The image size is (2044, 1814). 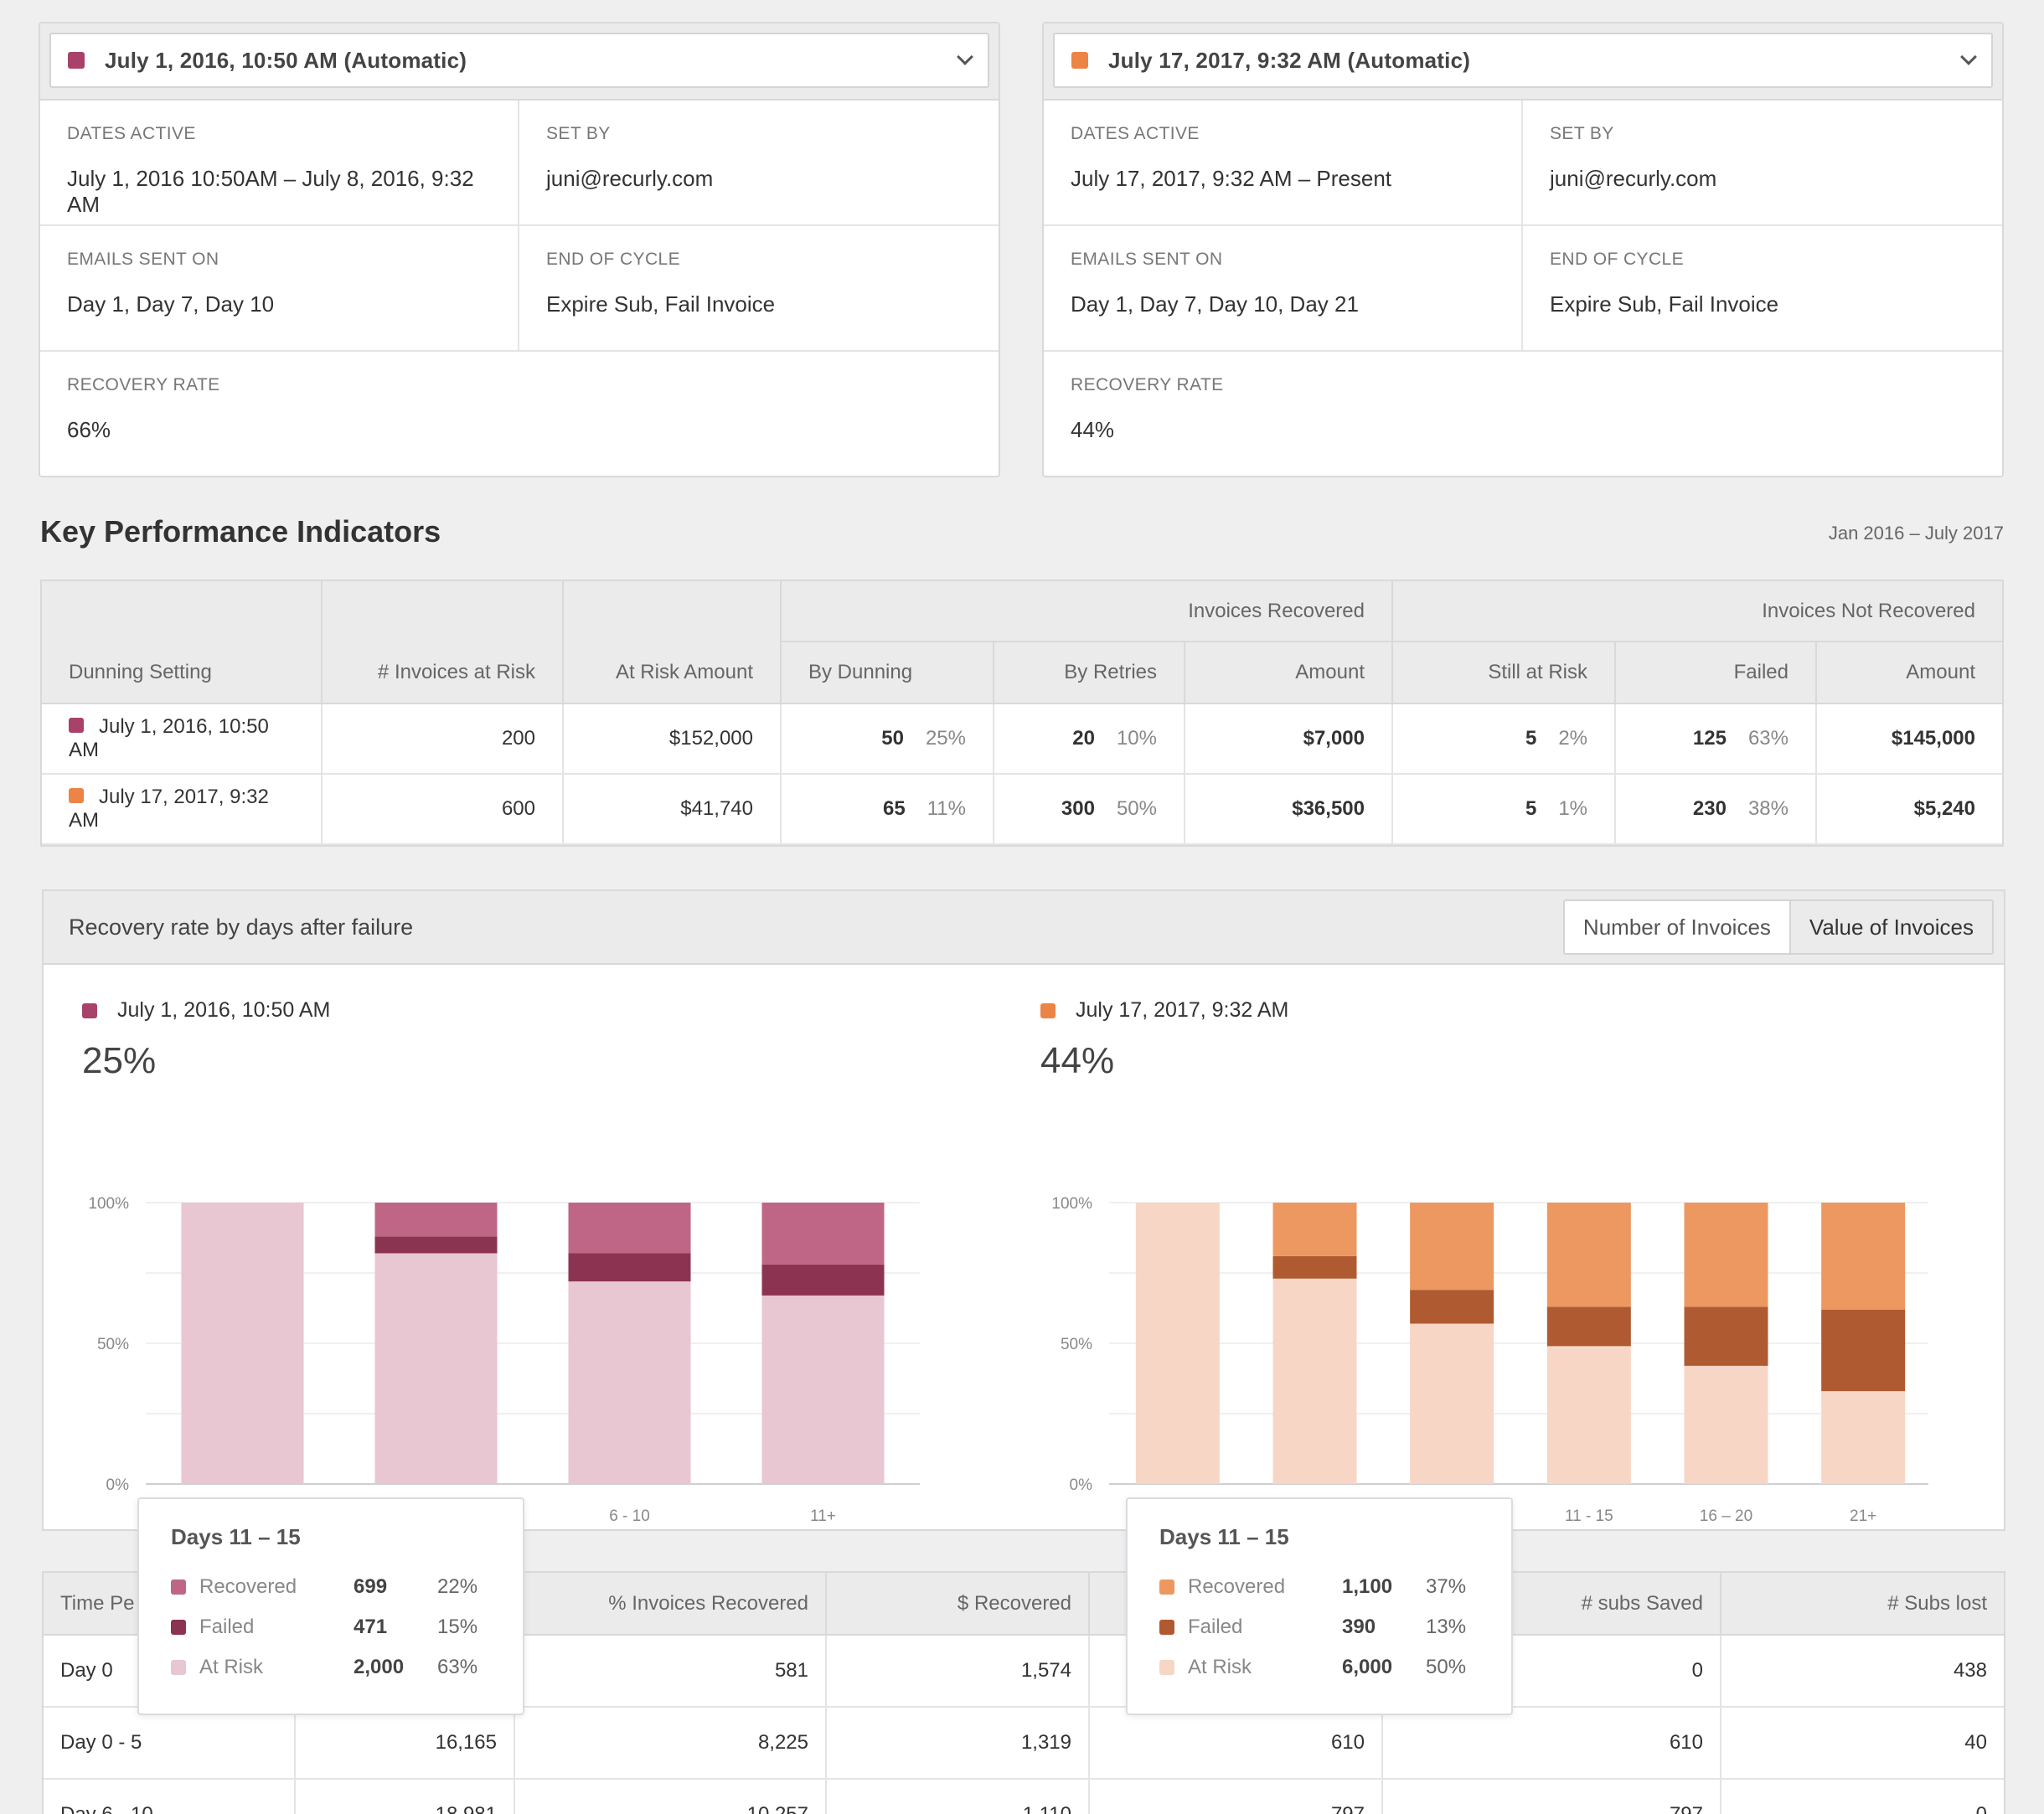 I want to click on tooltip-pct: 13%, so click(x=1447, y=1627).